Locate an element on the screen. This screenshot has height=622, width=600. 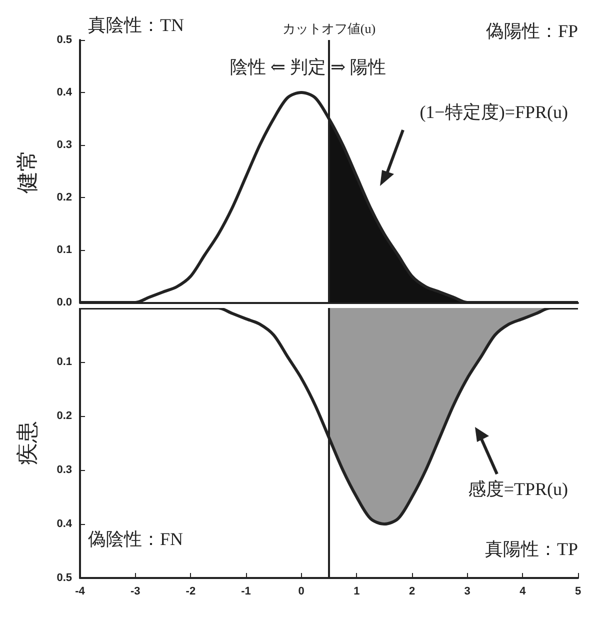
x-tick-label: 3 is located at coordinates (467, 592).